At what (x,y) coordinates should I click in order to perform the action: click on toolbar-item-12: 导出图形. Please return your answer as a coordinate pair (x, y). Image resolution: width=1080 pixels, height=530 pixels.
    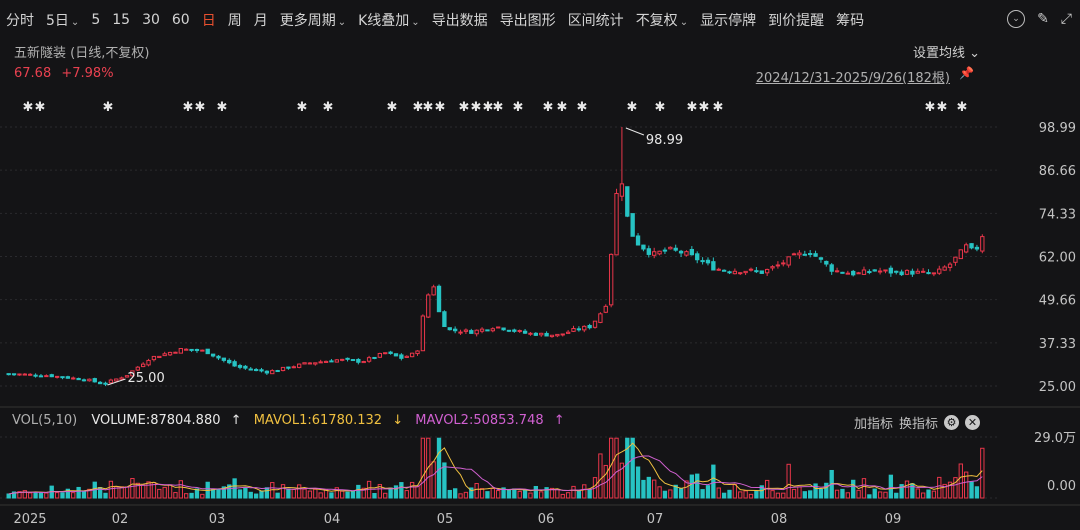
    Looking at the image, I should click on (528, 20).